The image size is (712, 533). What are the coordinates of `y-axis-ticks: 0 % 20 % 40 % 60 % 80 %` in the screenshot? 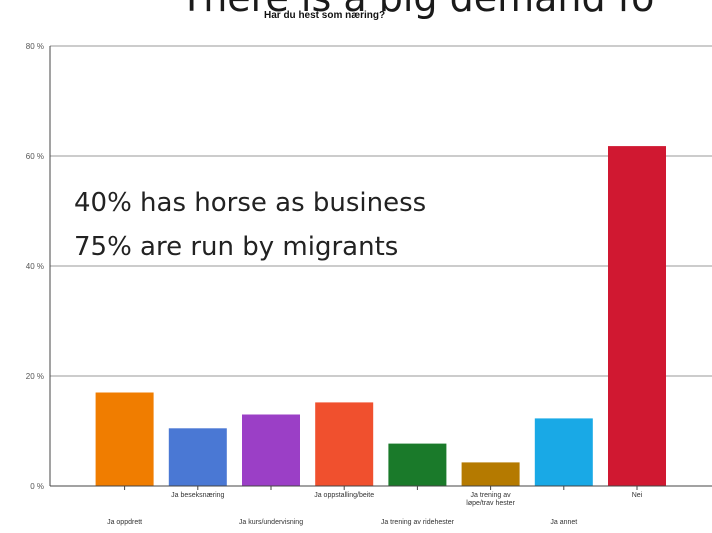 It's located at (35, 266).